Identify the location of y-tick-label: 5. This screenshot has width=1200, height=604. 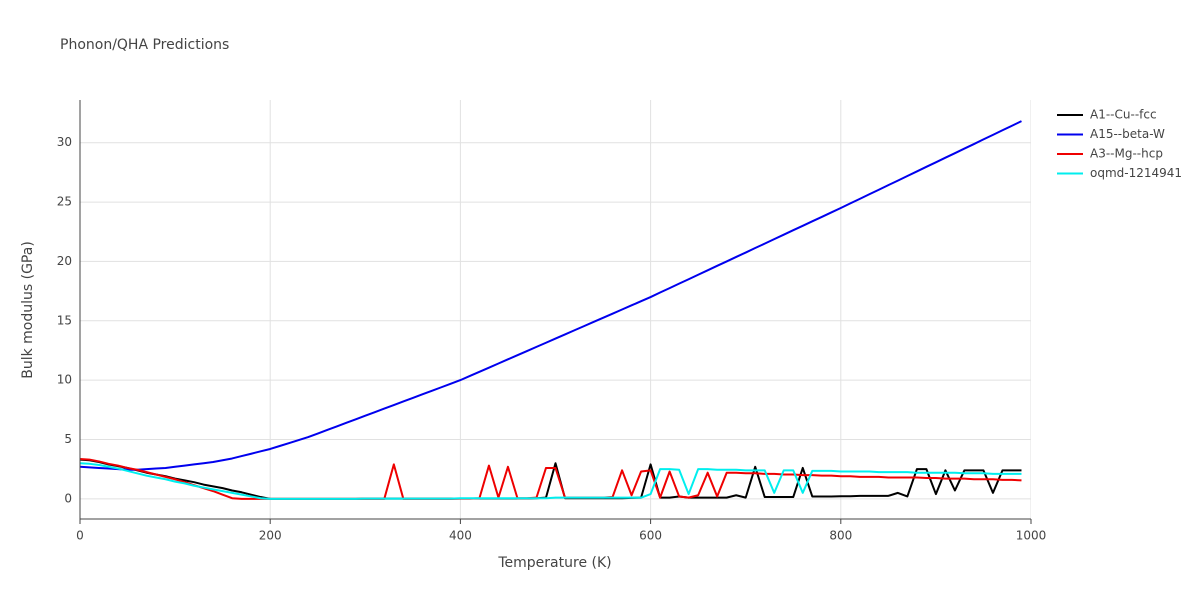
(68, 439).